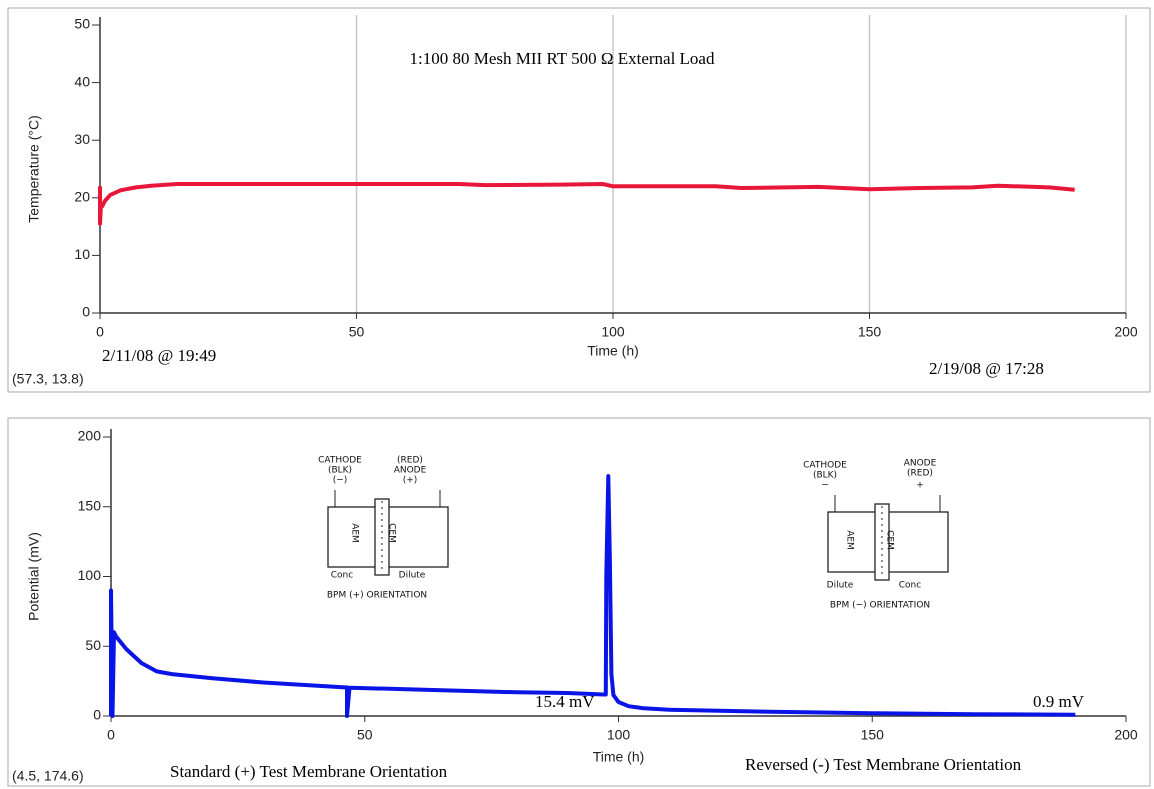  What do you see at coordinates (82, 81) in the screenshot?
I see `y-tick-label: 40` at bounding box center [82, 81].